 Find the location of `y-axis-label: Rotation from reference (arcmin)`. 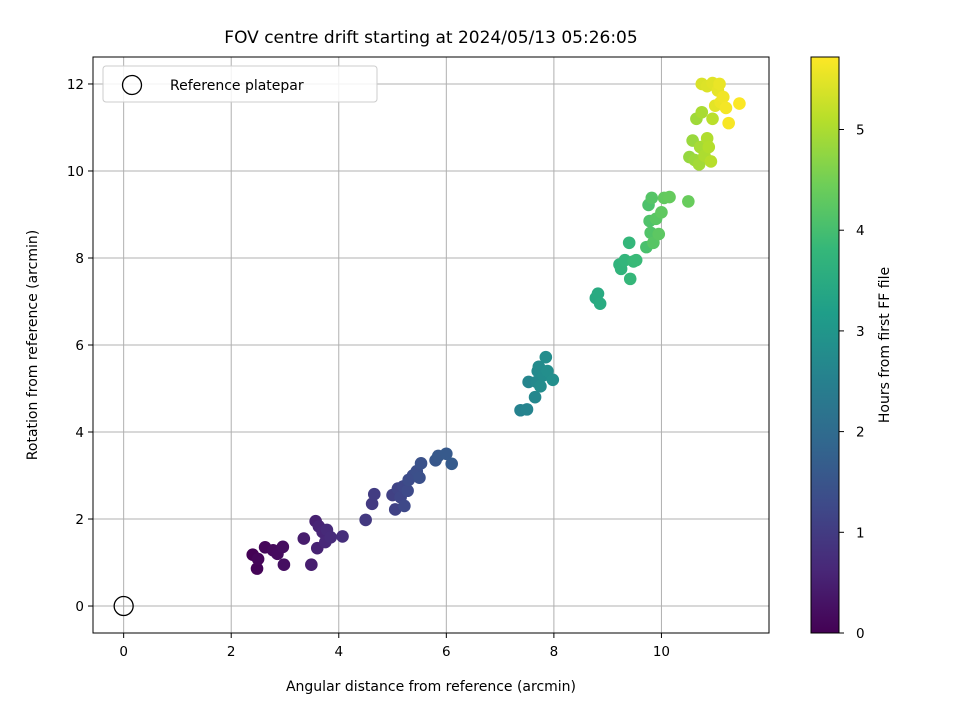

y-axis-label: Rotation from reference (arcmin) is located at coordinates (33, 345).